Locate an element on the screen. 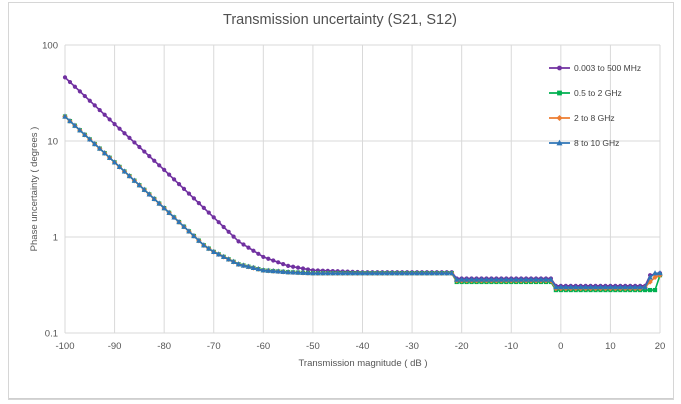 The image size is (681, 404). frame-bottom-rule is located at coordinates (341, 398).